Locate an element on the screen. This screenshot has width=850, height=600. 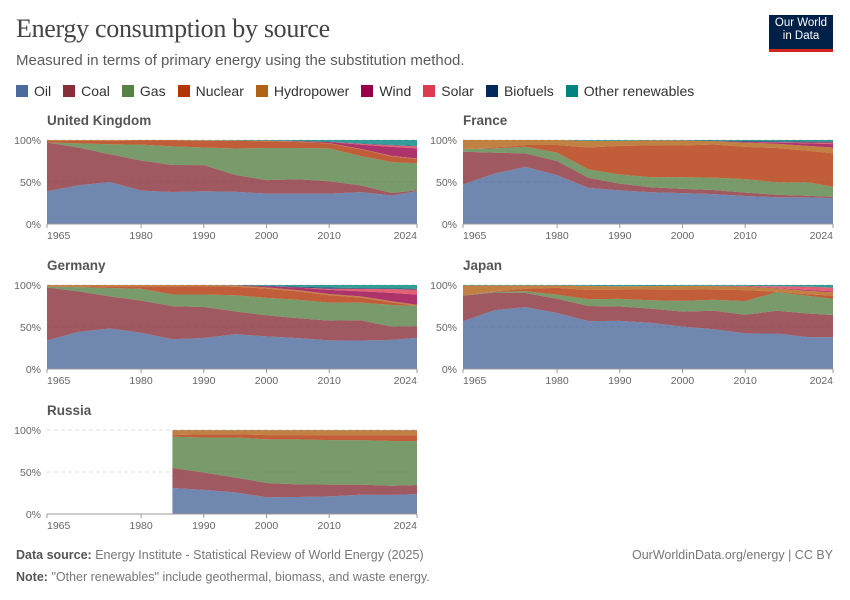
source-label: Data source: is located at coordinates (54, 555).